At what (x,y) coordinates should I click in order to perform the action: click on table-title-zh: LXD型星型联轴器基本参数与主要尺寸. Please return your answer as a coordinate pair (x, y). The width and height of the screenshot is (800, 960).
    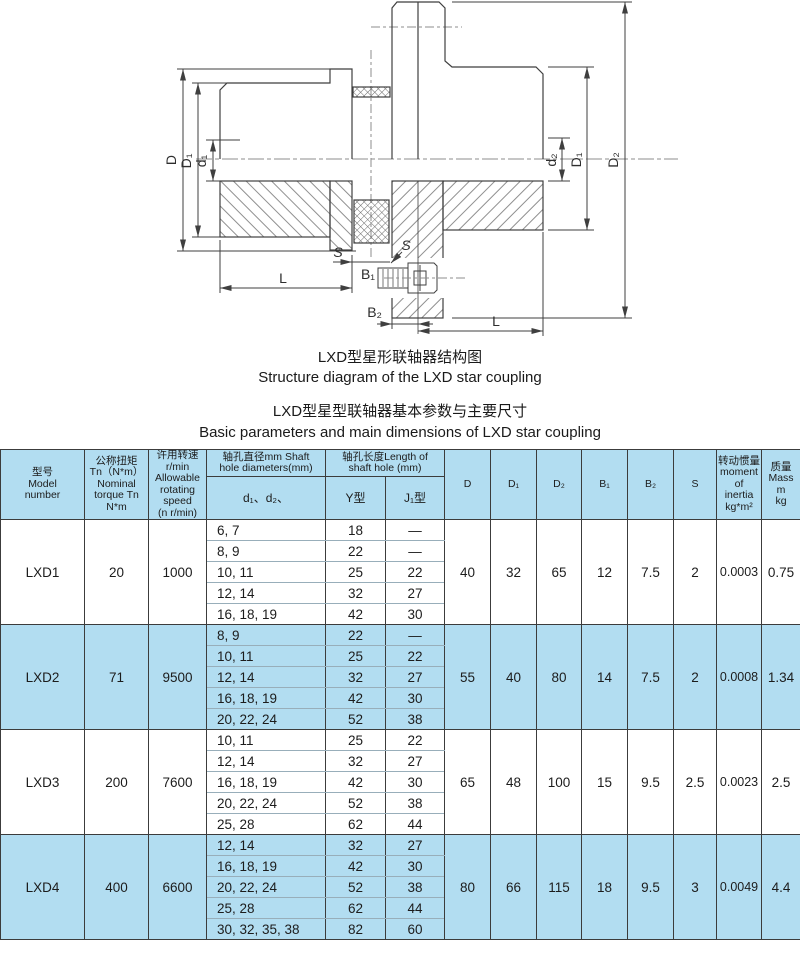
    Looking at the image, I should click on (400, 411).